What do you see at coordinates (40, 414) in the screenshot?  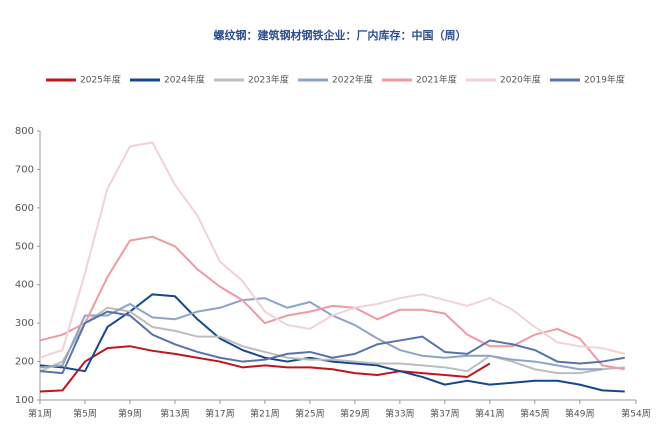 I see `x-tick-label: 第1周` at bounding box center [40, 414].